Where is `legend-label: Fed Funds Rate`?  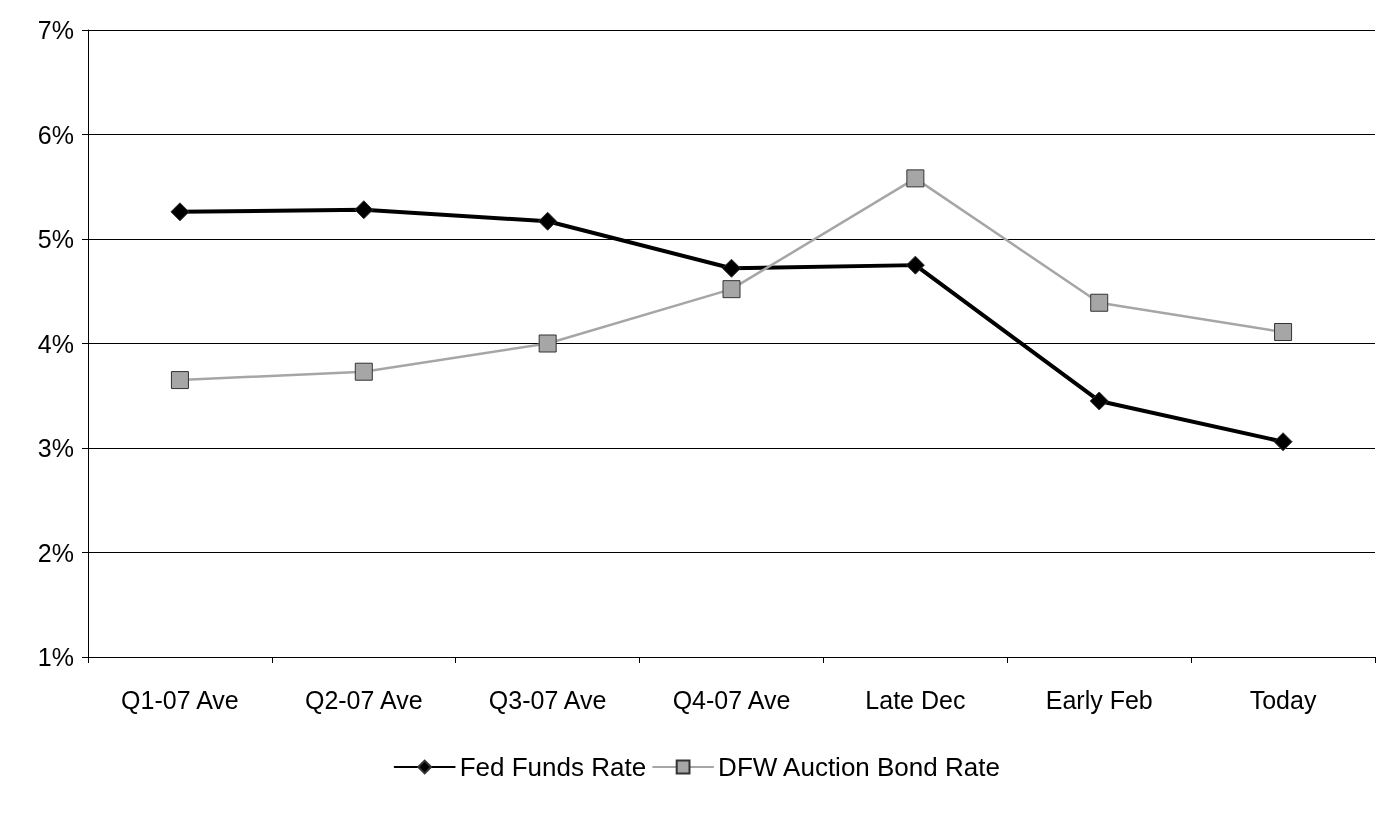 legend-label: Fed Funds Rate is located at coordinates (553, 767).